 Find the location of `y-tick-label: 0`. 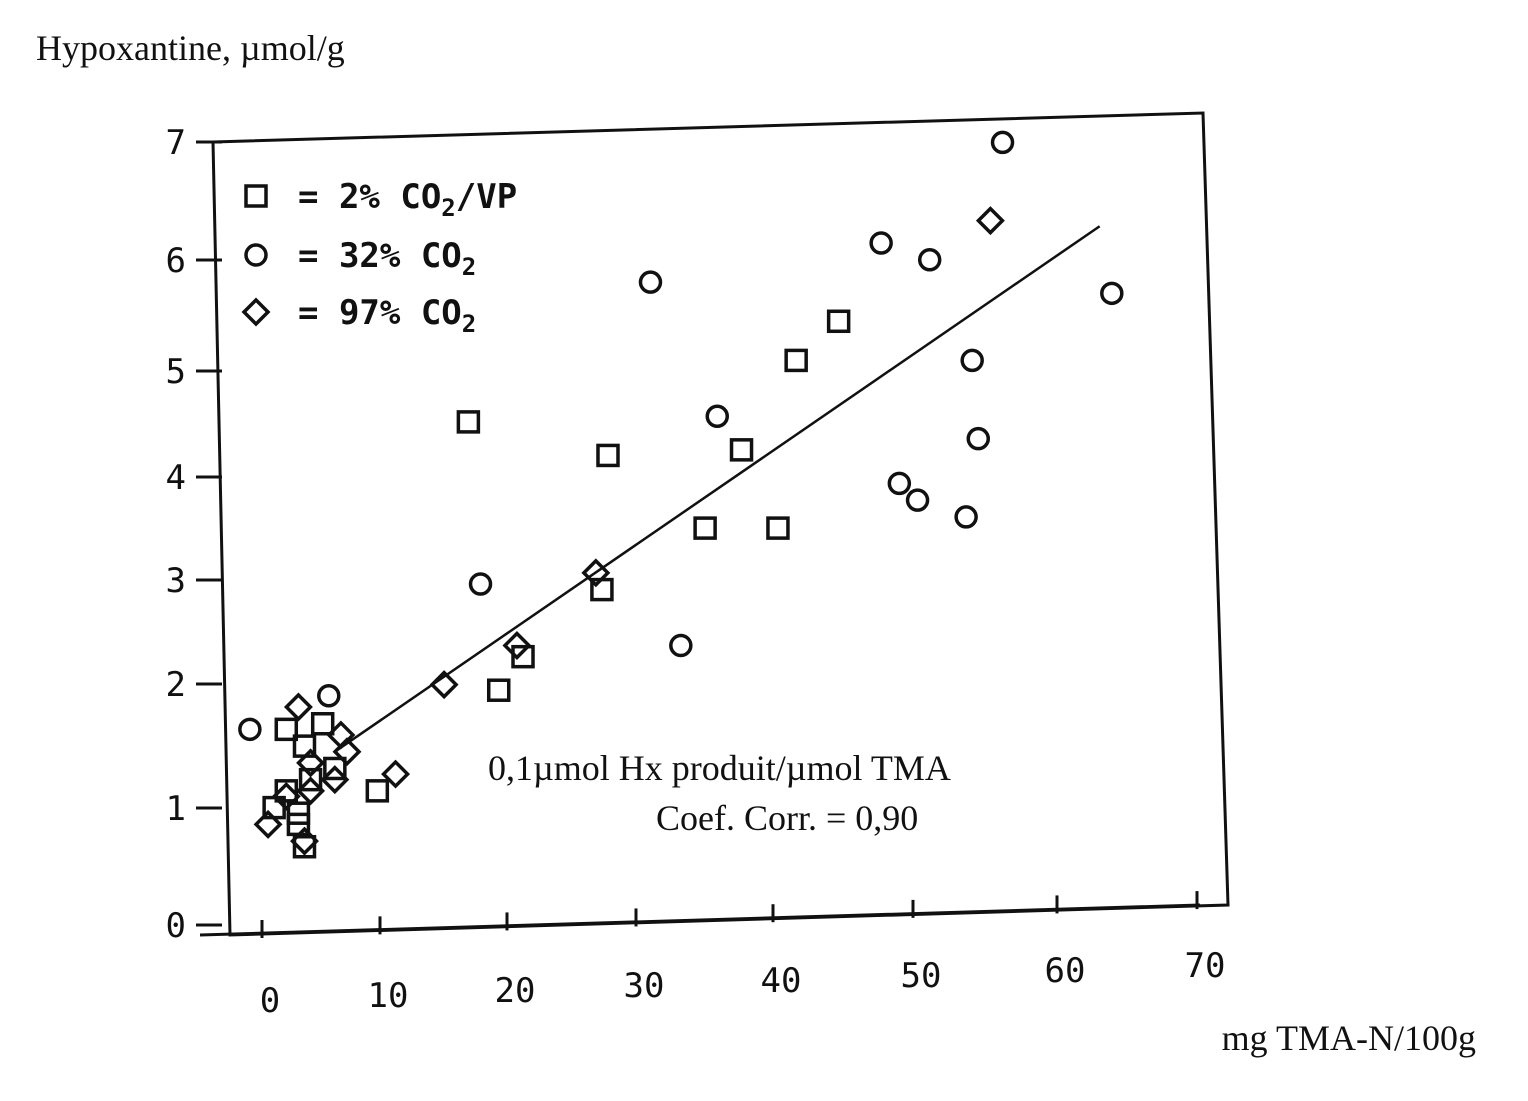

y-tick-label: 0 is located at coordinates (176, 926).